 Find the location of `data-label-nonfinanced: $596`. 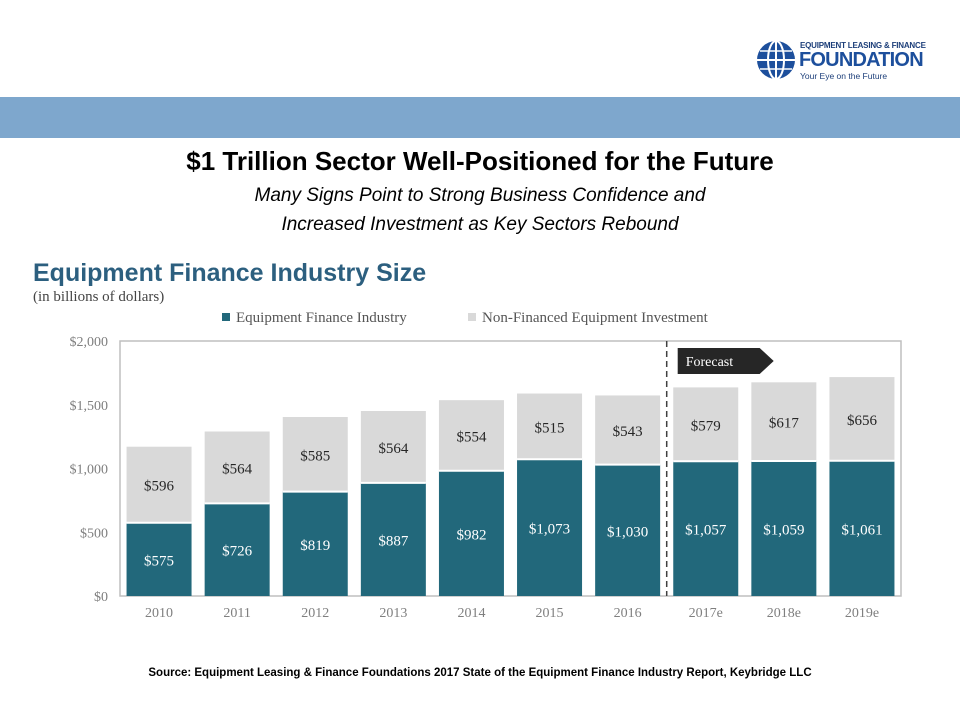

data-label-nonfinanced: $596 is located at coordinates (159, 487).